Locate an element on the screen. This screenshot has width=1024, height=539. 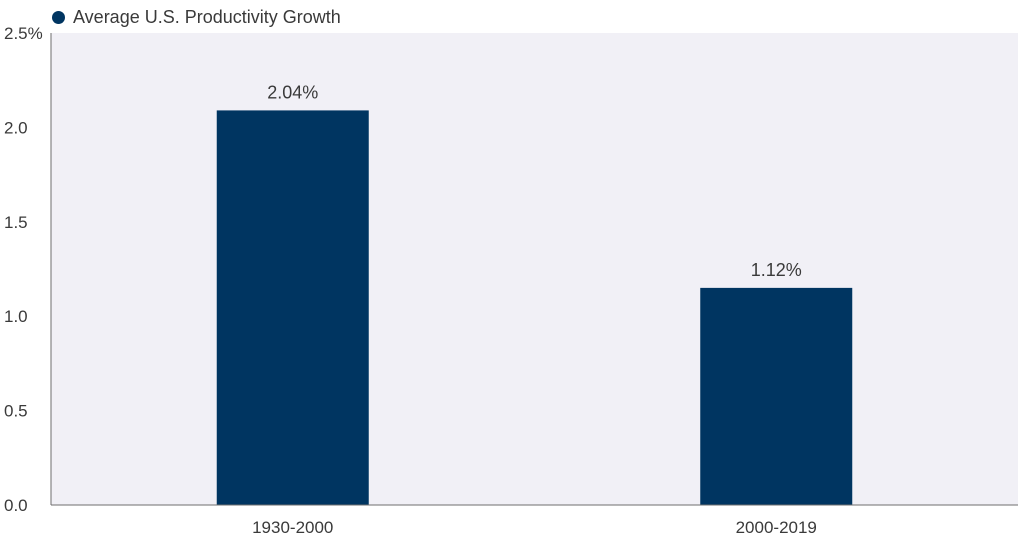
x-tick-label-2000-2019: 2000-2019 is located at coordinates (776, 527).